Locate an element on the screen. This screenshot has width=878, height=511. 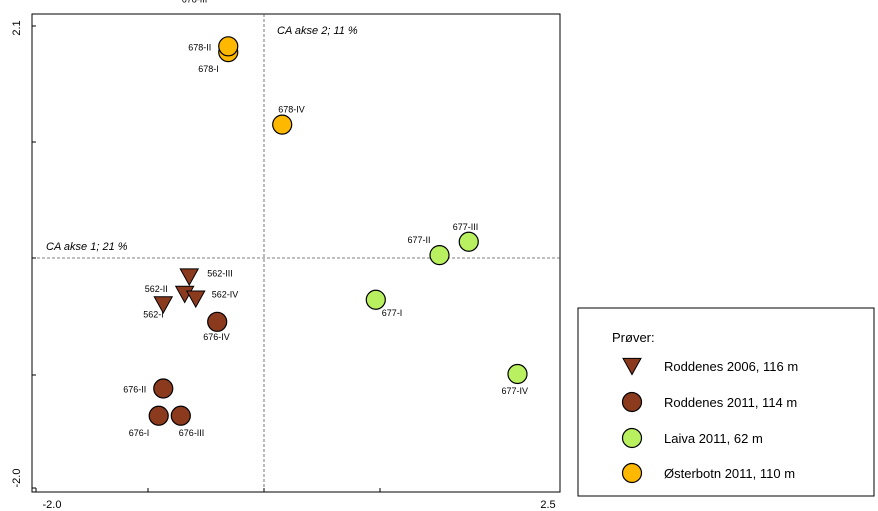
point-label: 676-I is located at coordinates (139, 433).